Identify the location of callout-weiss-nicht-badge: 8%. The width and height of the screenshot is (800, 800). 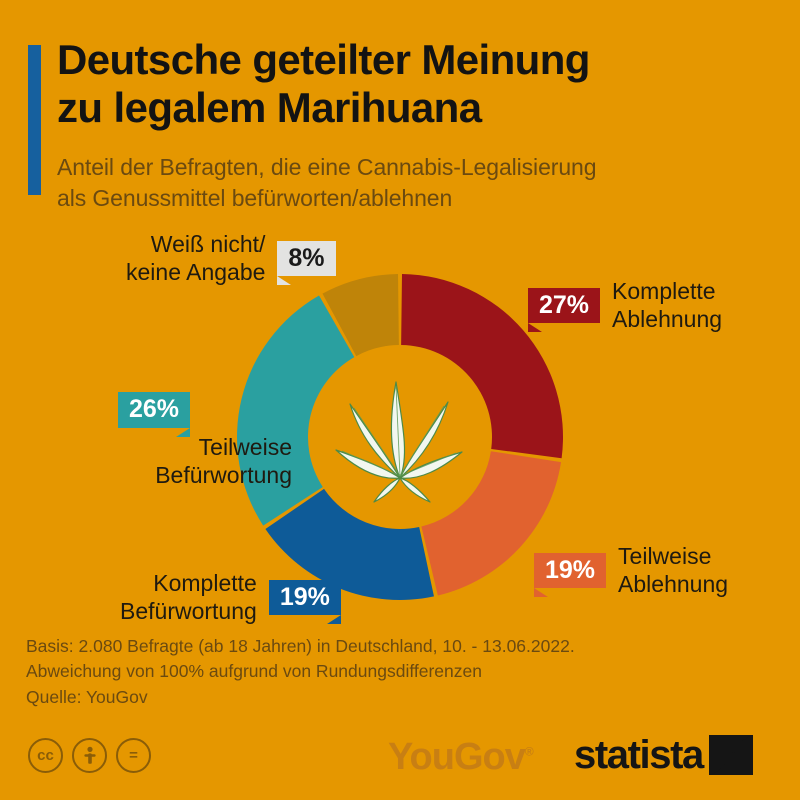
(306, 262).